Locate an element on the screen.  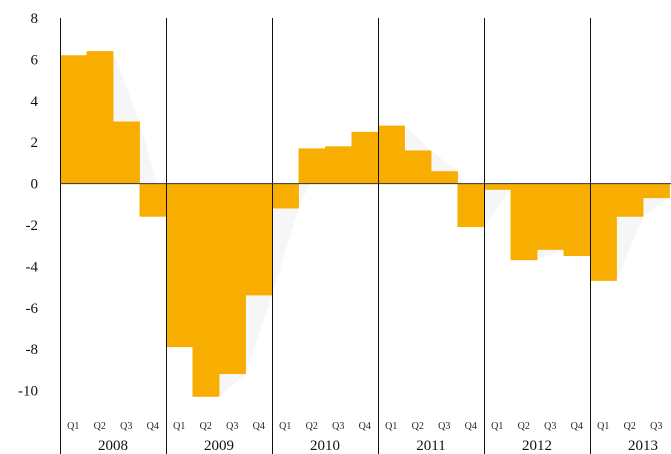
bar-2012-q3 is located at coordinates (550, 216).